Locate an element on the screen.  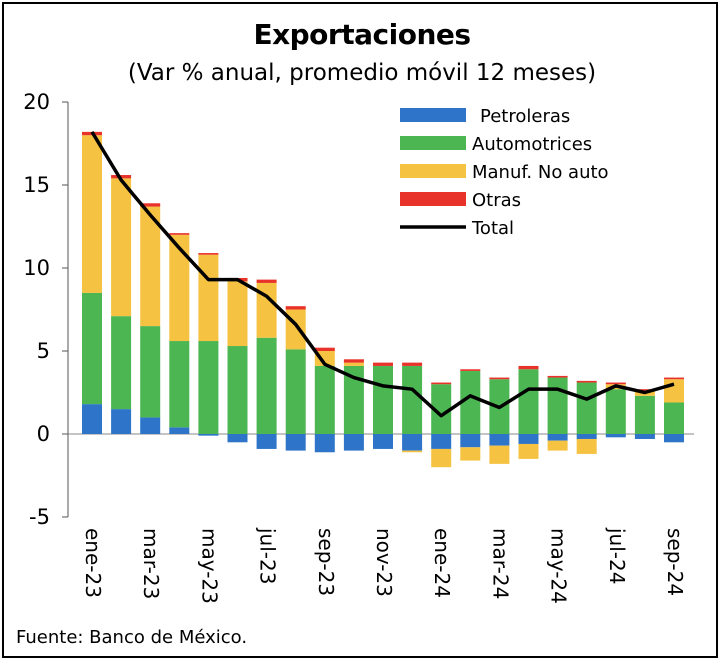
x-tick-label: jul-24 is located at coordinates (617, 555).